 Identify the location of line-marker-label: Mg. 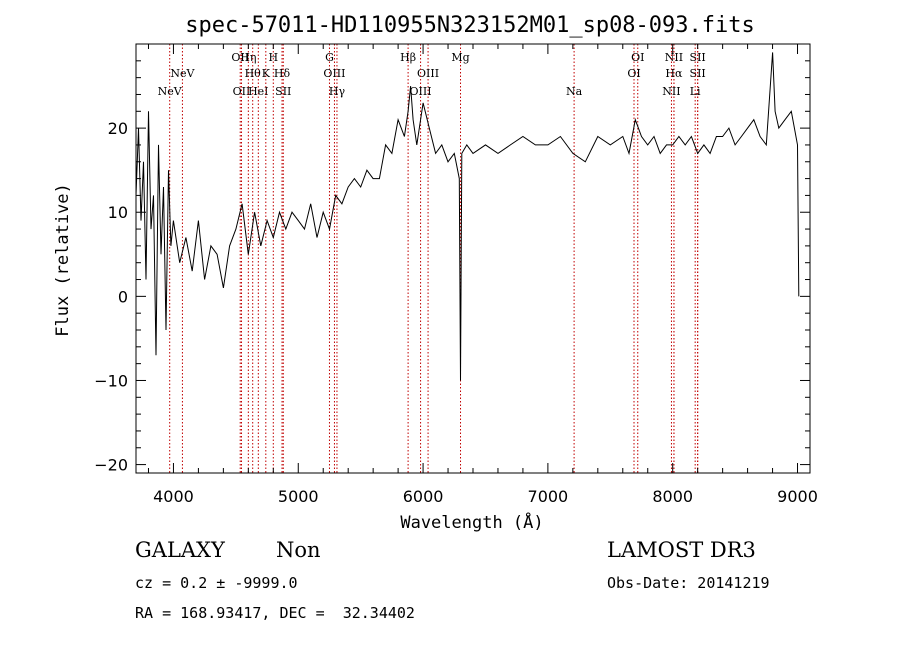
(460, 57).